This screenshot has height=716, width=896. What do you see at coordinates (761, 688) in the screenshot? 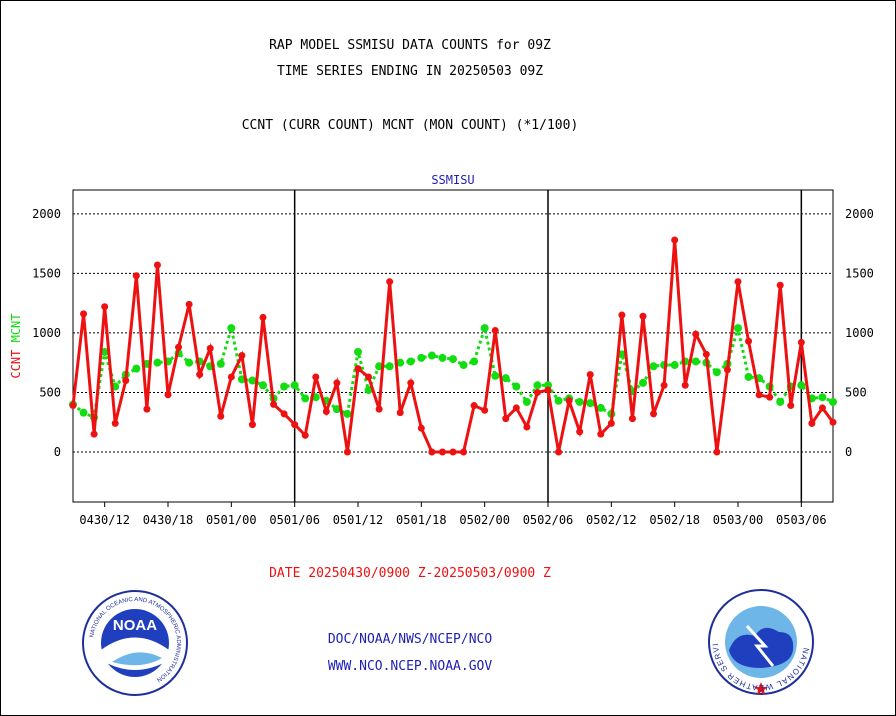
I see `nws-star-icon` at bounding box center [761, 688].